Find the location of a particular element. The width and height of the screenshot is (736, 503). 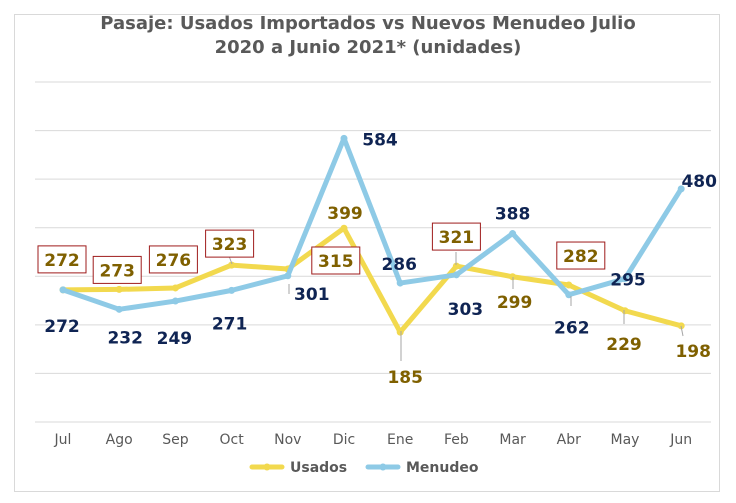

label-leader-line is located at coordinates (682, 331).